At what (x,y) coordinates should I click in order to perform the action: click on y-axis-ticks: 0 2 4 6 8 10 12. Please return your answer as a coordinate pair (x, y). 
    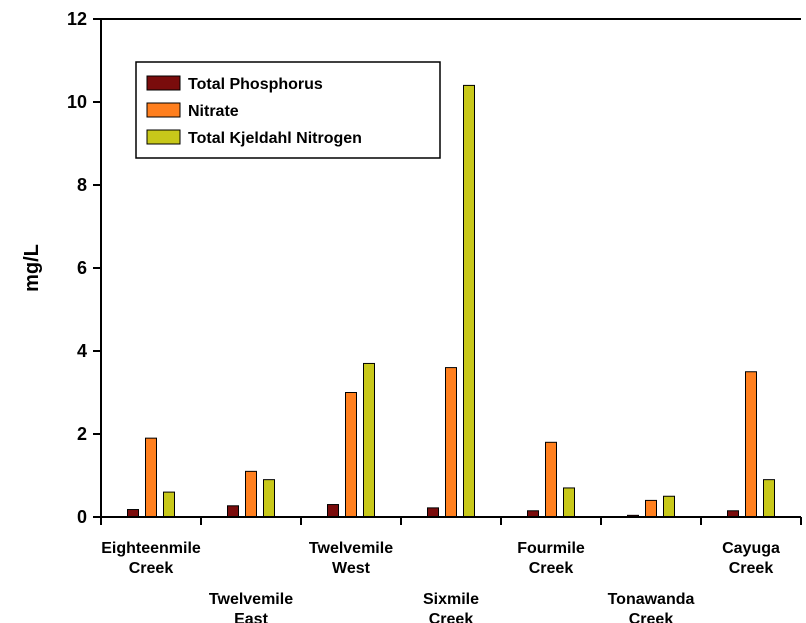
    Looking at the image, I should click on (84, 268).